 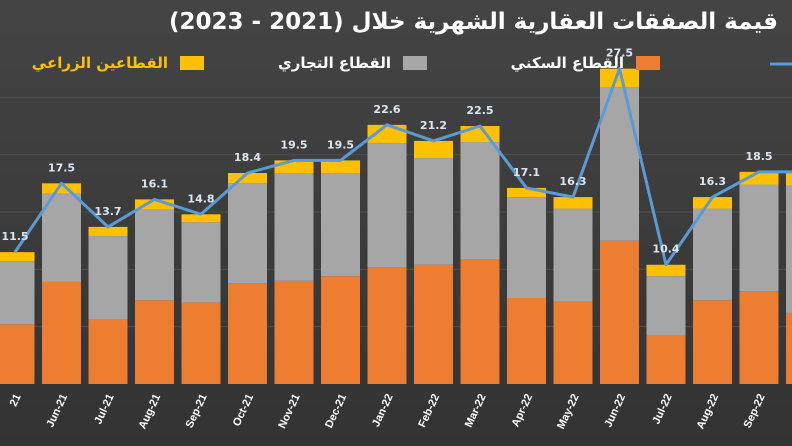 What do you see at coordinates (201, 262) in the screenshot?
I see `bar-segment-commercial: القطاع التجاري Sep-21: 7` at bounding box center [201, 262].